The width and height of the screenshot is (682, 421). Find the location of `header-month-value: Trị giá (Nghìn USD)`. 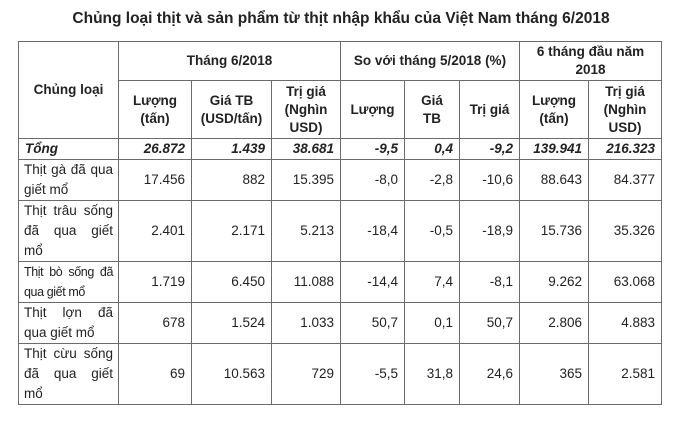

header-month-value: Trị giá (Nghìn USD) is located at coordinates (306, 109).